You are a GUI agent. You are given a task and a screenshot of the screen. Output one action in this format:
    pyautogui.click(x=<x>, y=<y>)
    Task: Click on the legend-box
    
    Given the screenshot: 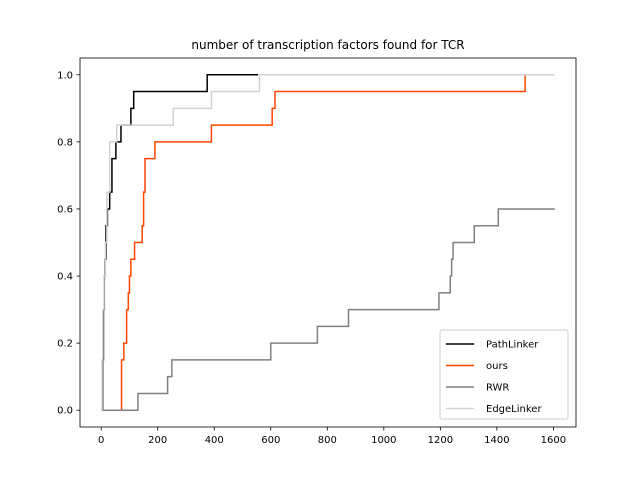 What is the action you would take?
    pyautogui.click(x=504, y=374)
    